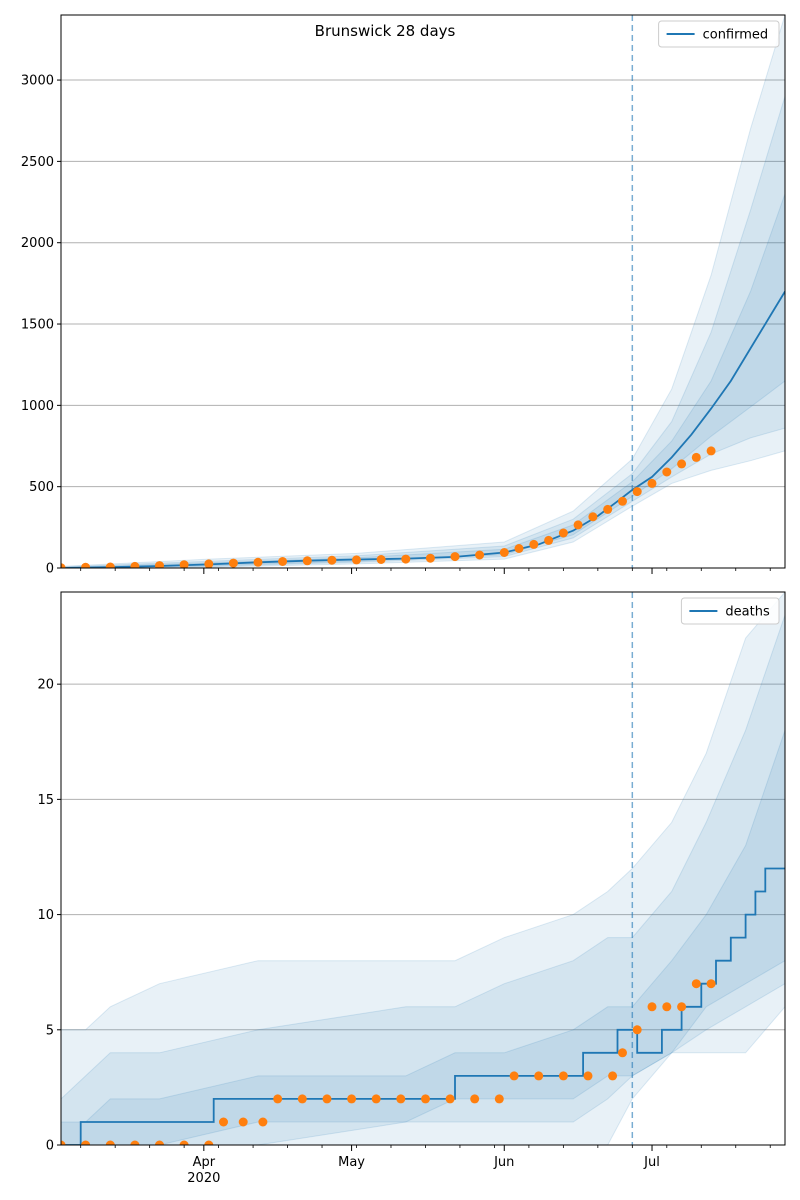  What do you see at coordinates (651, 1162) in the screenshot?
I see `x-tick-label: Jul` at bounding box center [651, 1162].